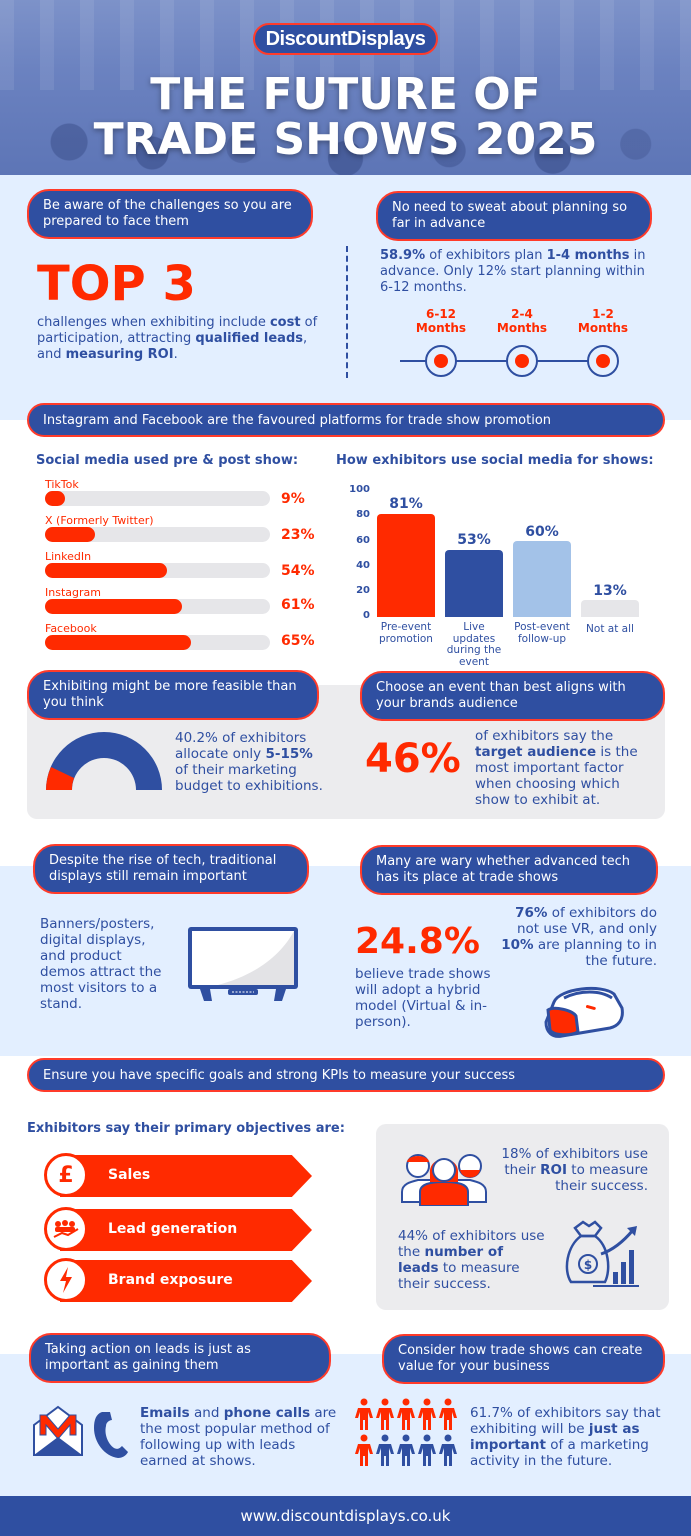 Image resolution: width=691 pixels, height=1536 pixels. What do you see at coordinates (298, 641) in the screenshot?
I see `bar-value-facebook: 65%` at bounding box center [298, 641].